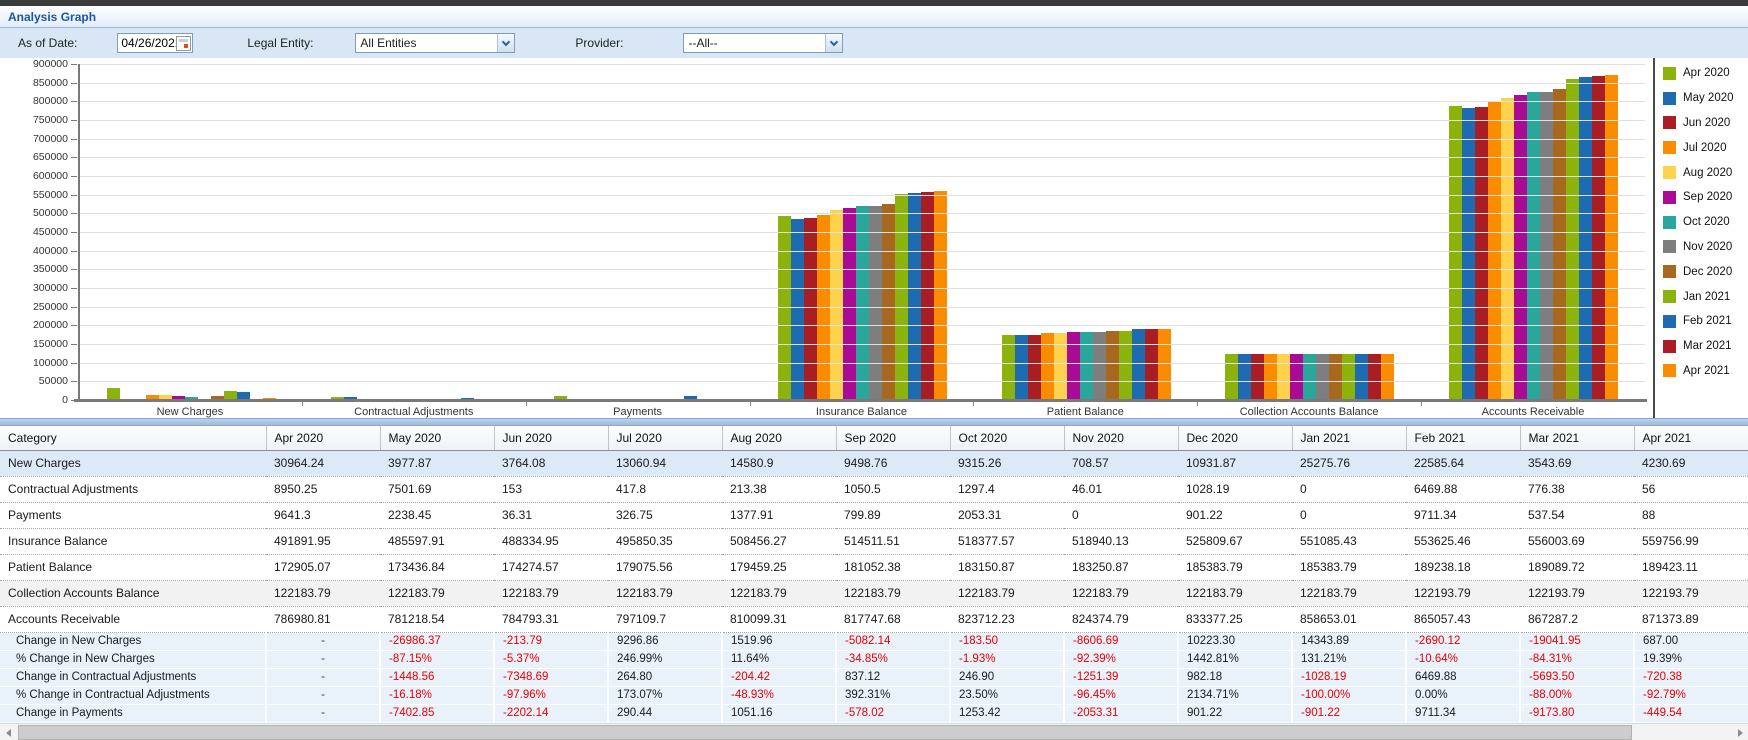 Image resolution: width=1748 pixels, height=740 pixels. Describe the element at coordinates (436, 438) in the screenshot. I see `column-header: May 2020` at that location.